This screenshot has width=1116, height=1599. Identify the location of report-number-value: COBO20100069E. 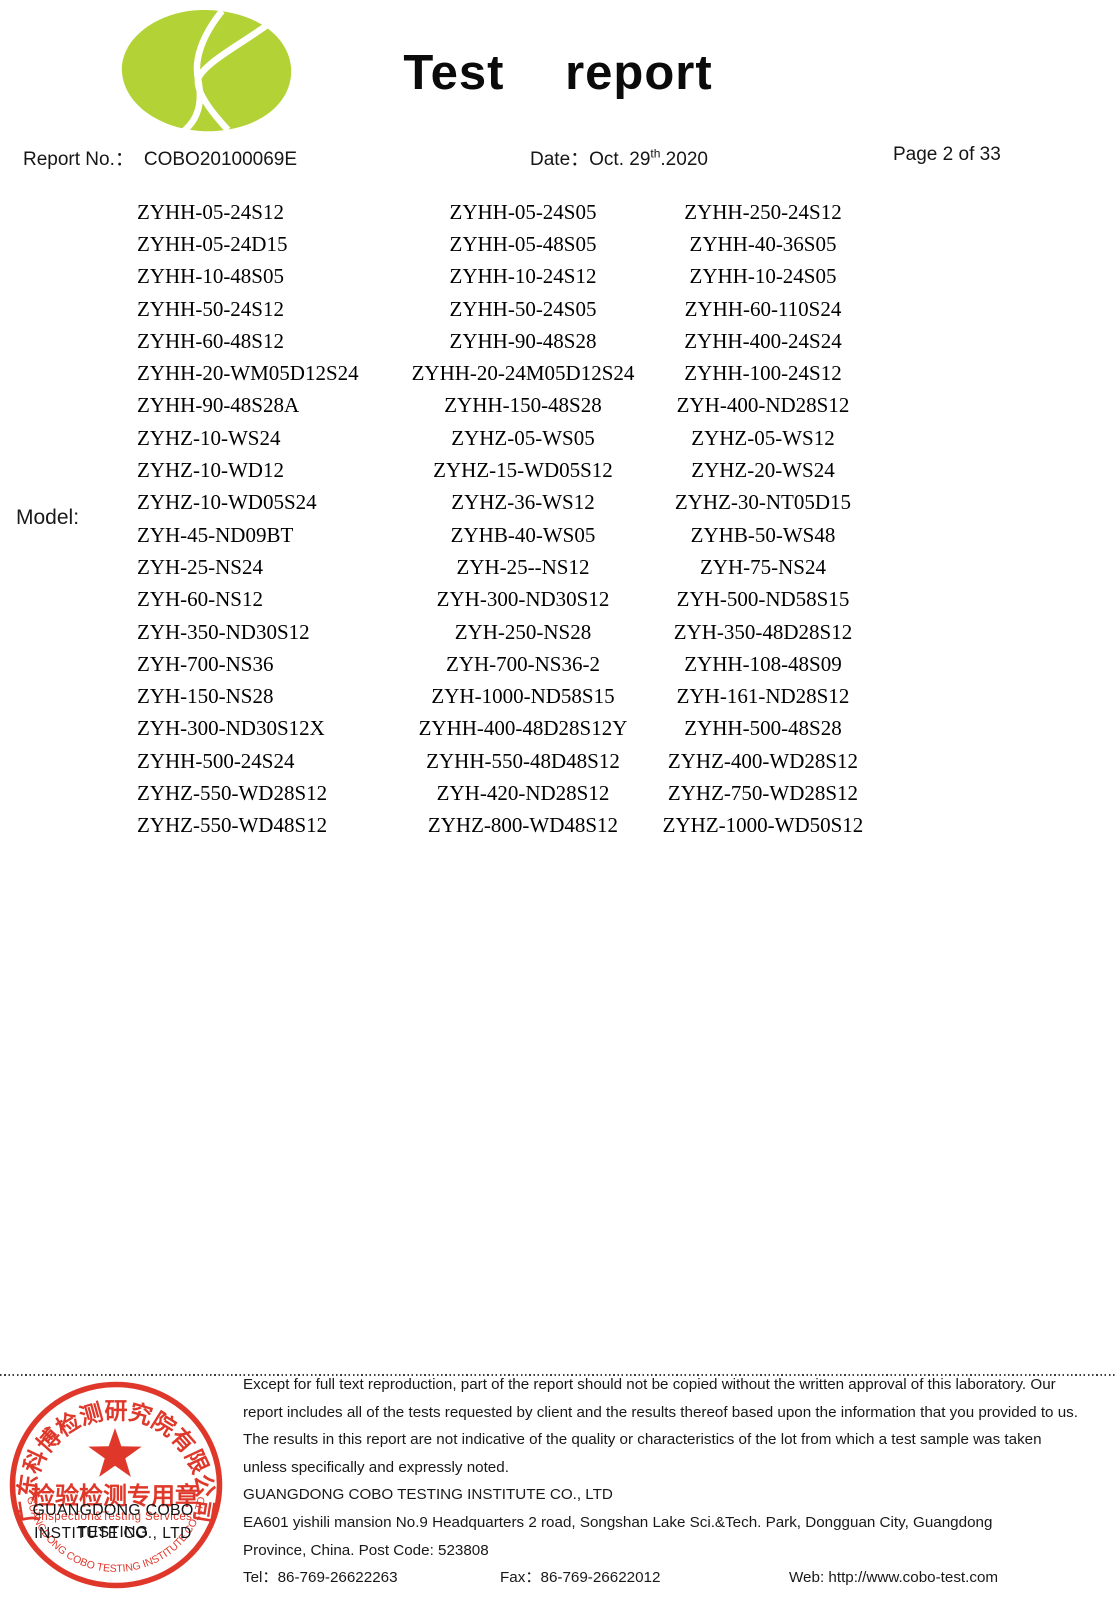
(220, 159).